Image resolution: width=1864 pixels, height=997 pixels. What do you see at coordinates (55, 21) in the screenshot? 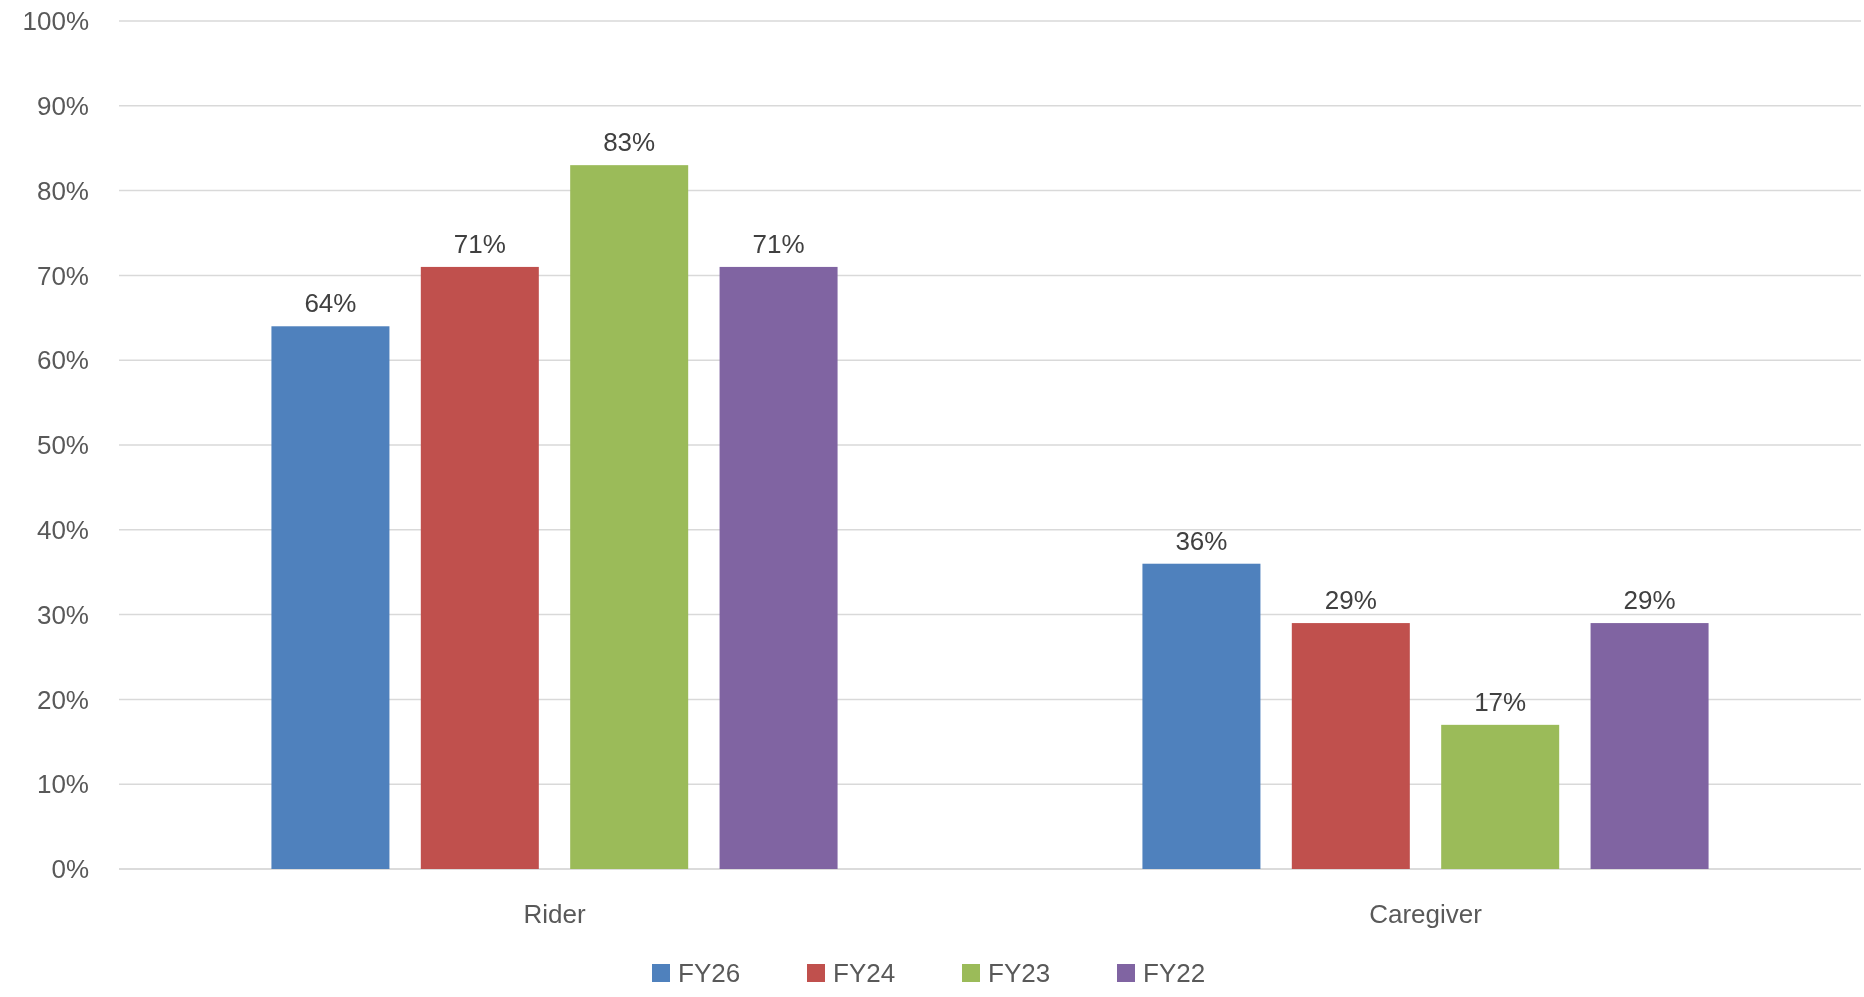
I see `y-tick-label: 100%` at bounding box center [55, 21].